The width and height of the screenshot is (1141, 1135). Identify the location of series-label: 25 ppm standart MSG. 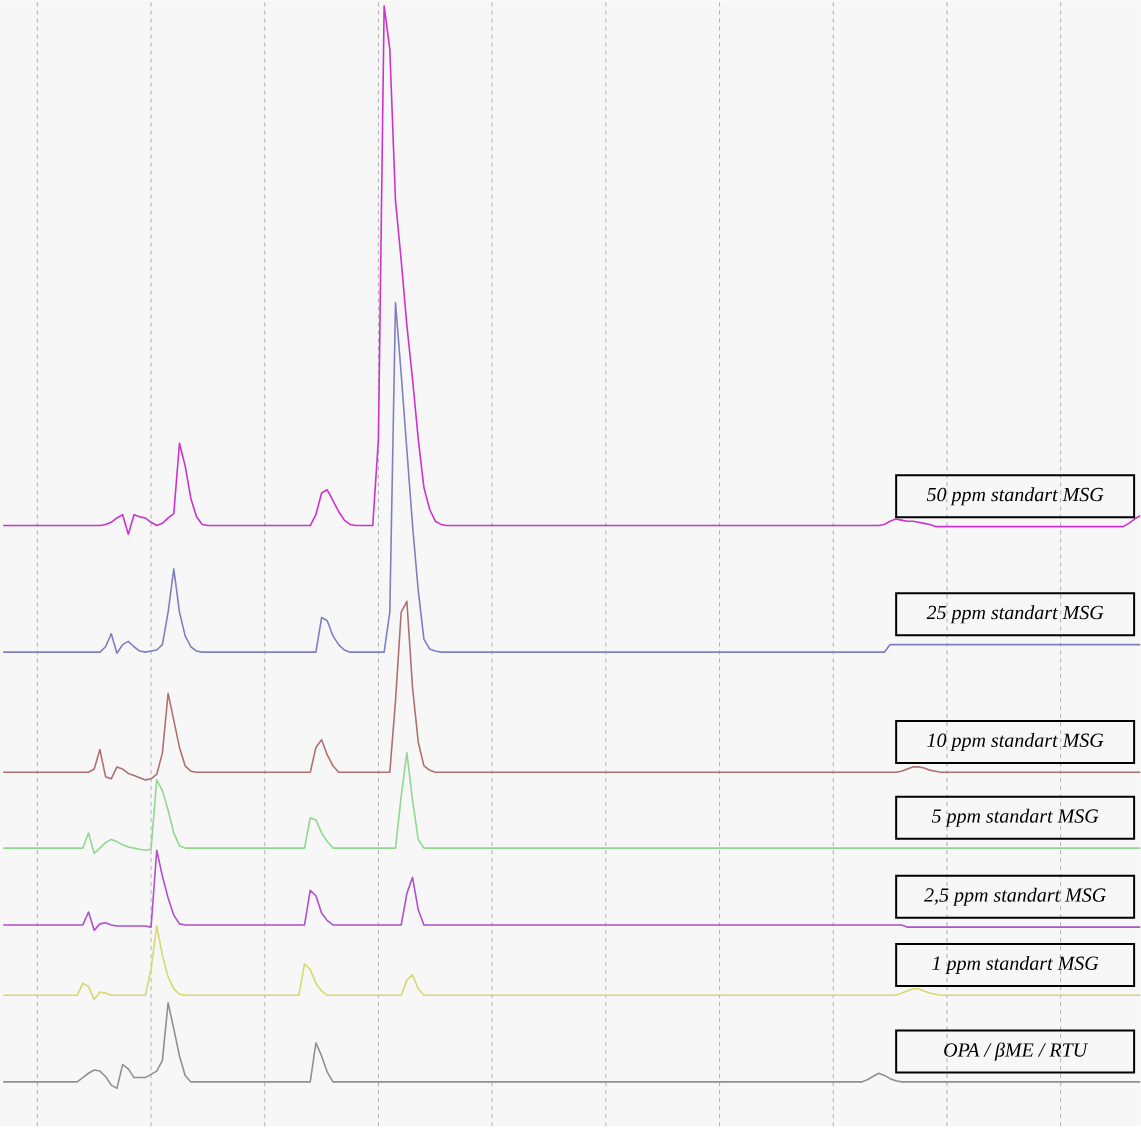
(1015, 614).